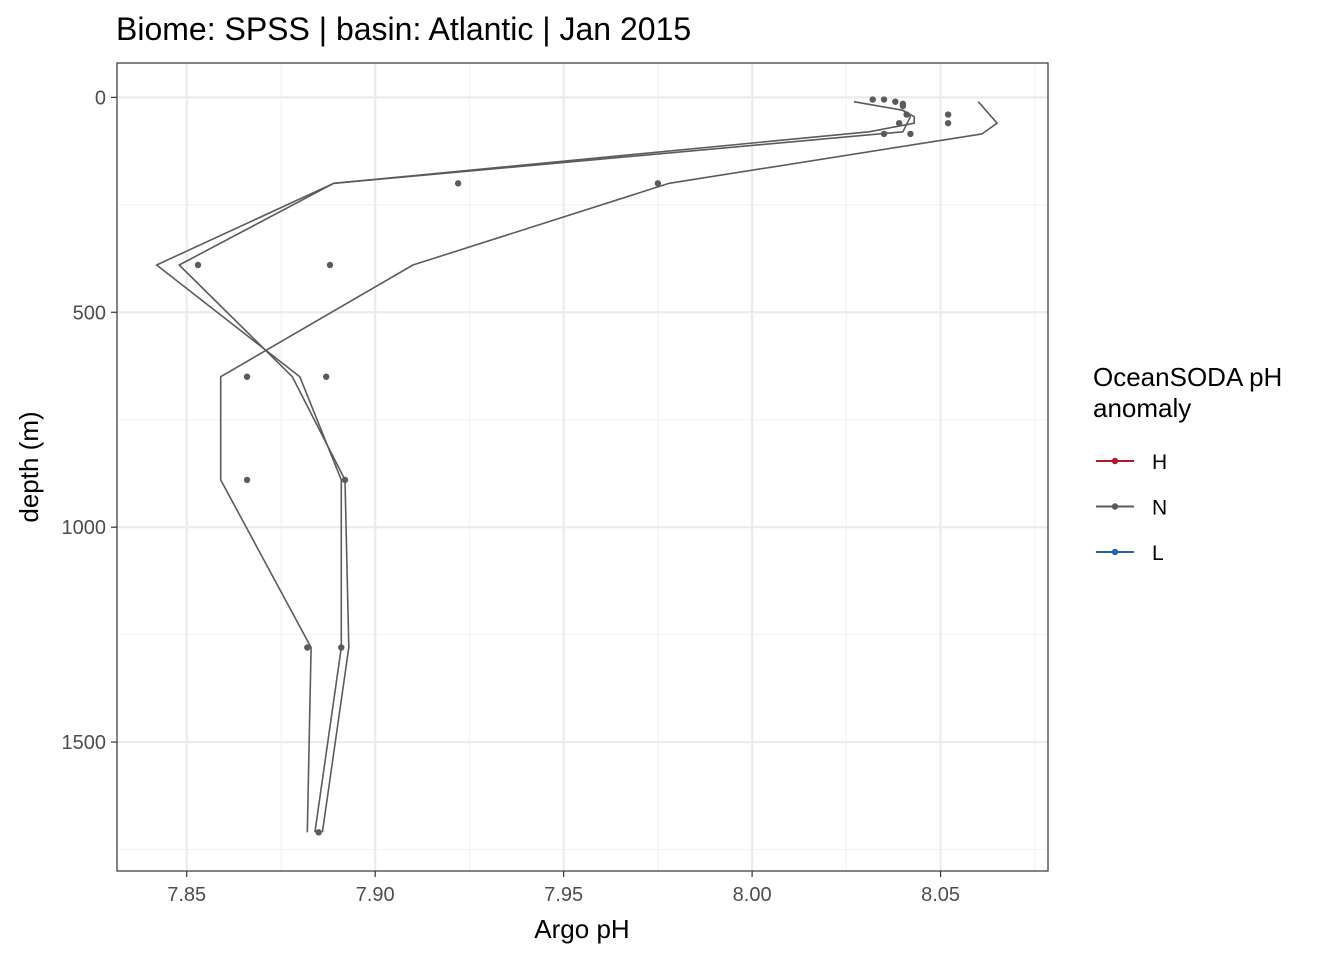 This screenshot has height=960, width=1344. Describe the element at coordinates (1115, 506) in the screenshot. I see `legend-key-point-N` at that location.